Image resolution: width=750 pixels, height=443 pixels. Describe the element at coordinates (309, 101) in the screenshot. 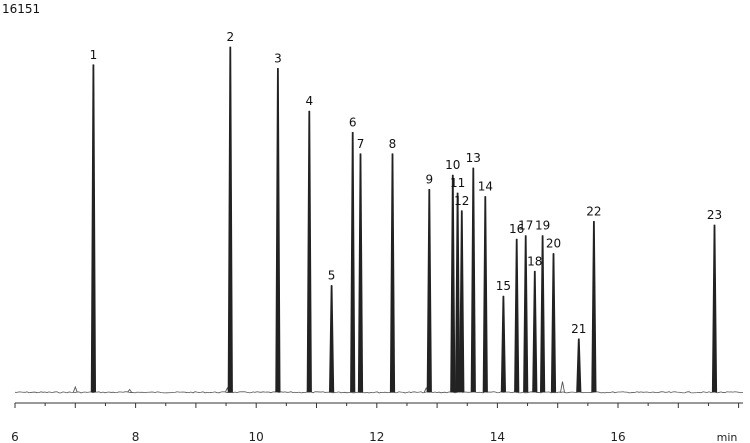

I see `peak-label-4: 4` at that location.